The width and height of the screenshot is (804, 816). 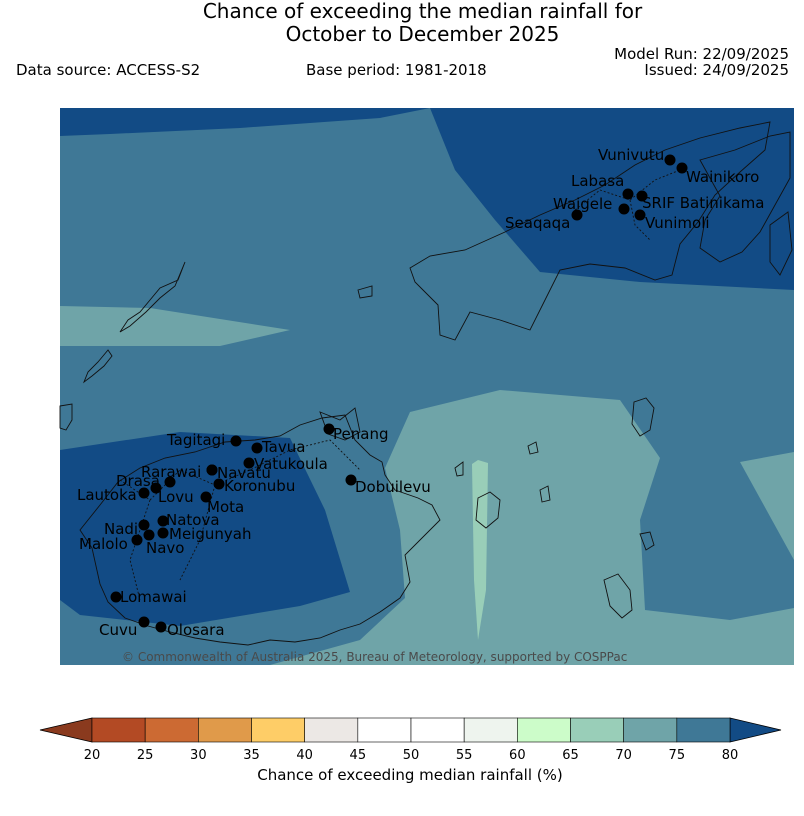 What do you see at coordinates (767, 506) in the screenshot?
I see `contour-70-75-east` at bounding box center [767, 506].